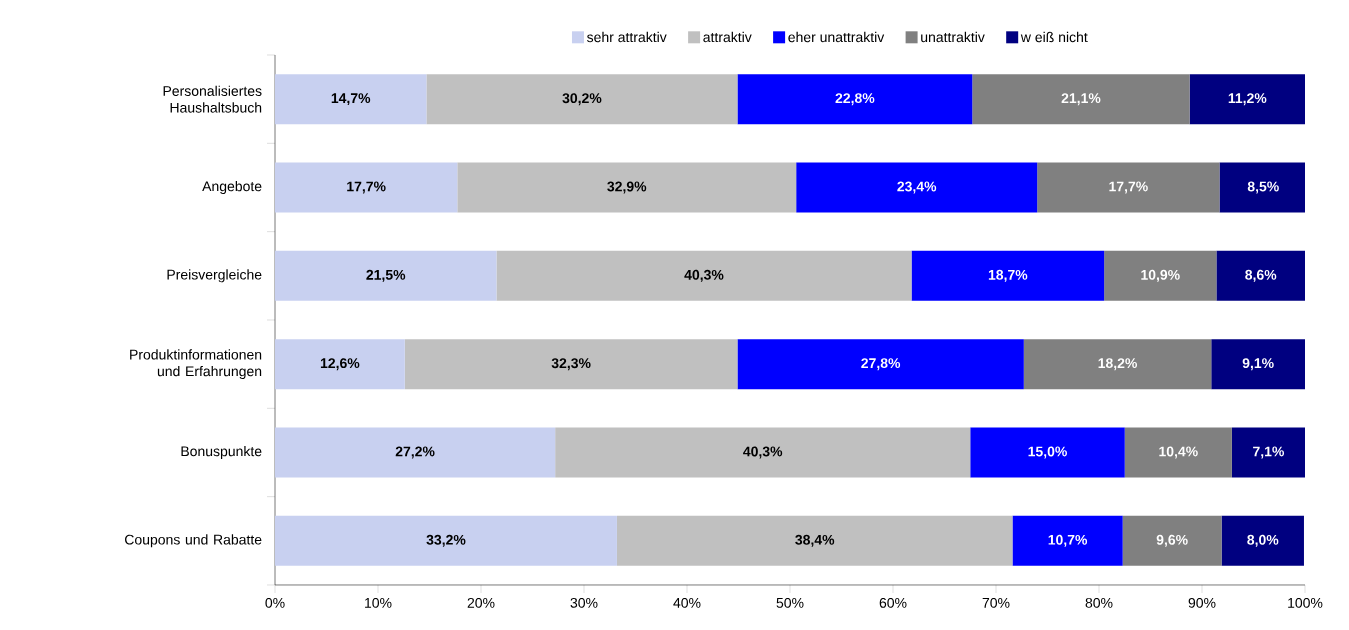 This screenshot has width=1349, height=630. I want to click on data-label: 8,0%, so click(1263, 540).